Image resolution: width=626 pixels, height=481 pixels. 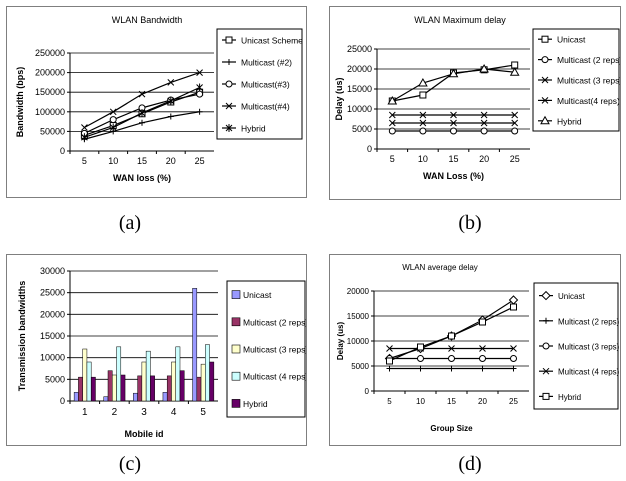 What do you see at coordinates (147, 20) in the screenshot?
I see `chart-title: WLAN Bandwidth` at bounding box center [147, 20].